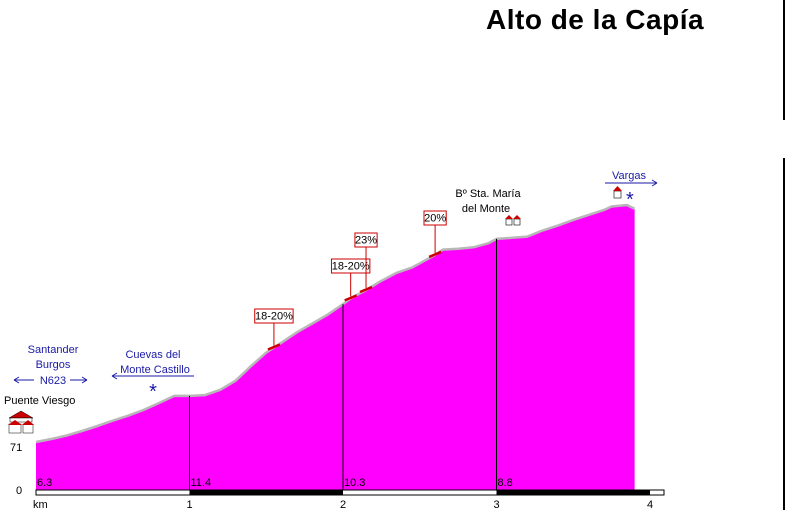  I want to click on steep-section-label: 20%, so click(435, 219).